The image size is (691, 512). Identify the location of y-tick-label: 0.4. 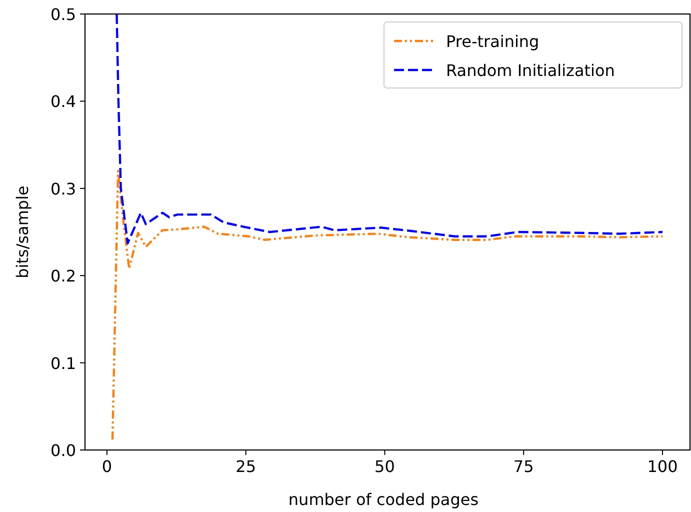
(63, 102).